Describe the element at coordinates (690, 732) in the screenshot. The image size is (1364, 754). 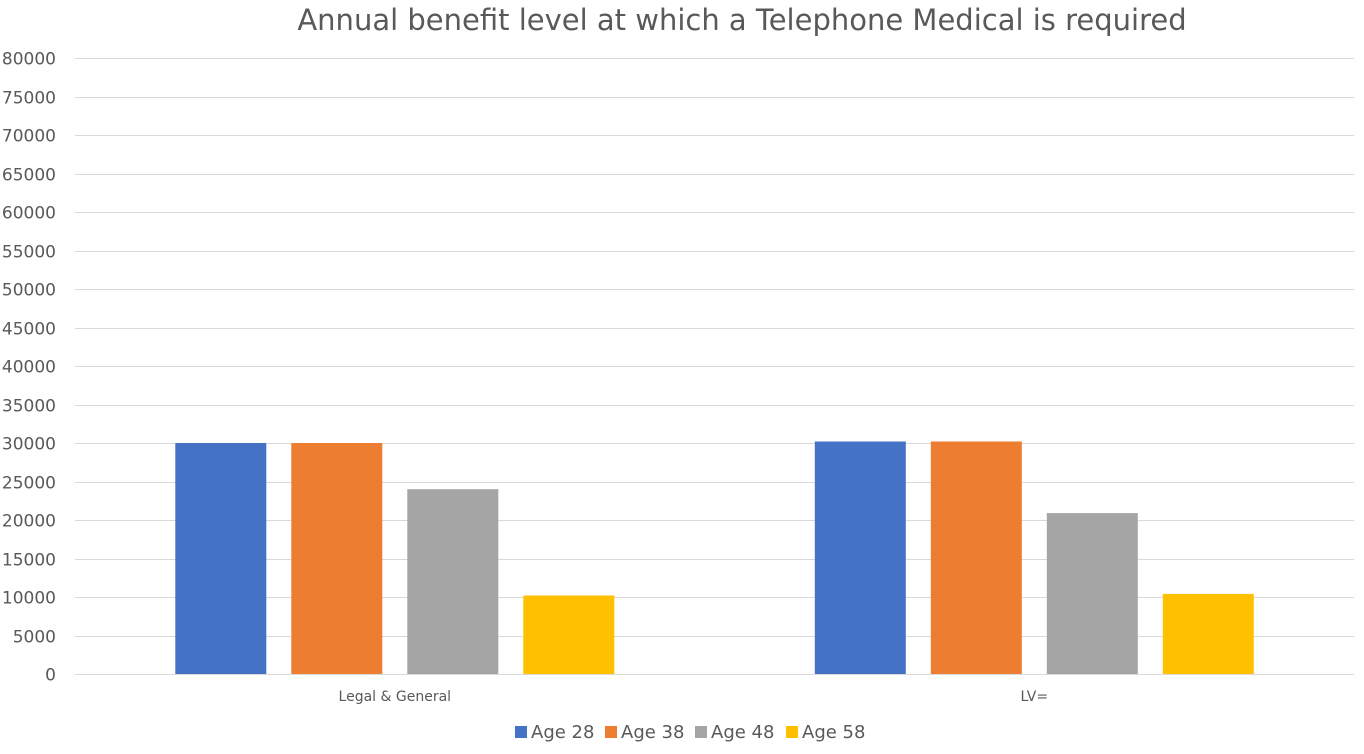
I see `legend: Age 28 Age 38 Age 48 Age 58` at that location.